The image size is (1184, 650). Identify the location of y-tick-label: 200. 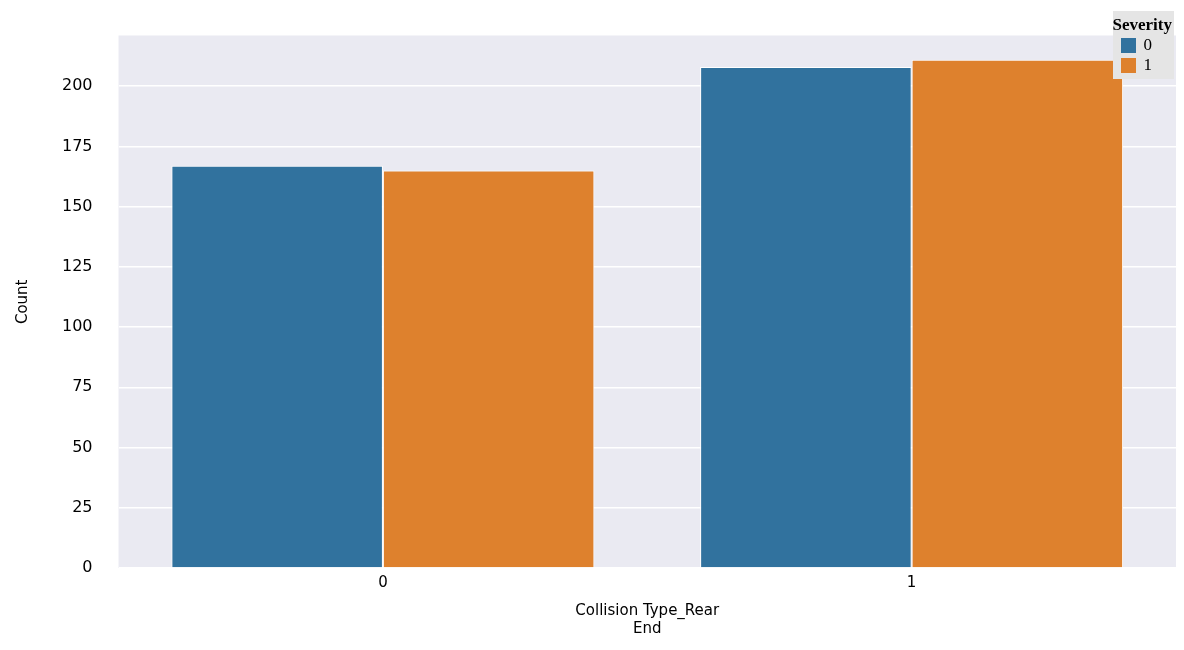
(77, 85).